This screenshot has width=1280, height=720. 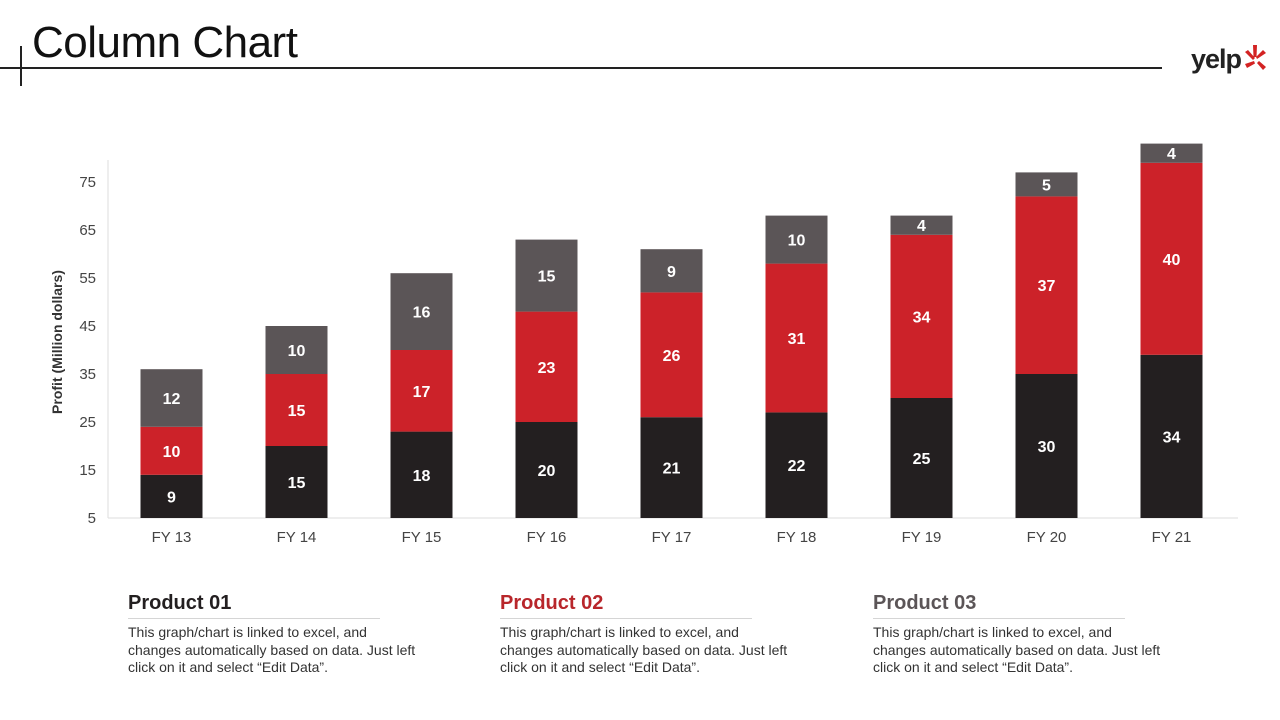 What do you see at coordinates (922, 537) in the screenshot?
I see `x-tick-label: FY 19` at bounding box center [922, 537].